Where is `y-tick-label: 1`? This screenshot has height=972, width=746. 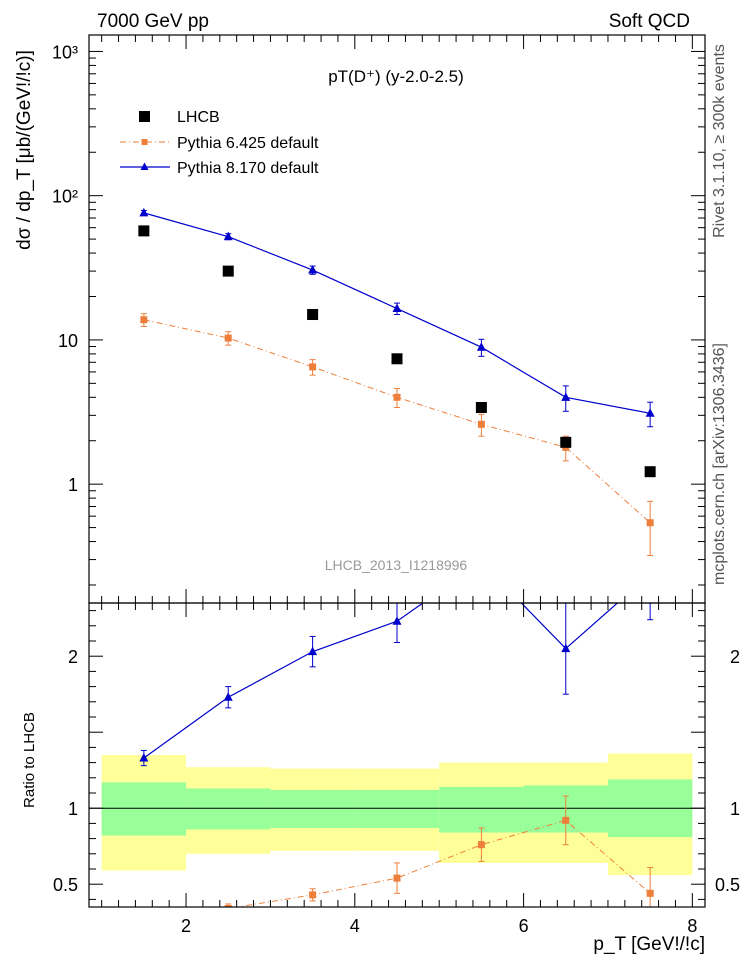 y-tick-label: 1 is located at coordinates (73, 485).